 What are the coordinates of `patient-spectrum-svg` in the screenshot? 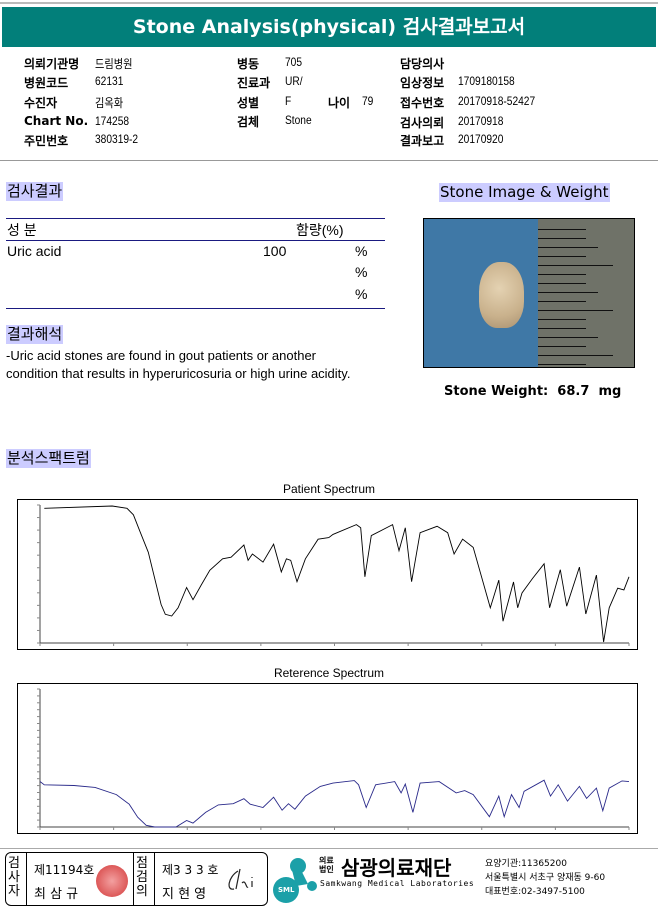 It's located at (333, 575).